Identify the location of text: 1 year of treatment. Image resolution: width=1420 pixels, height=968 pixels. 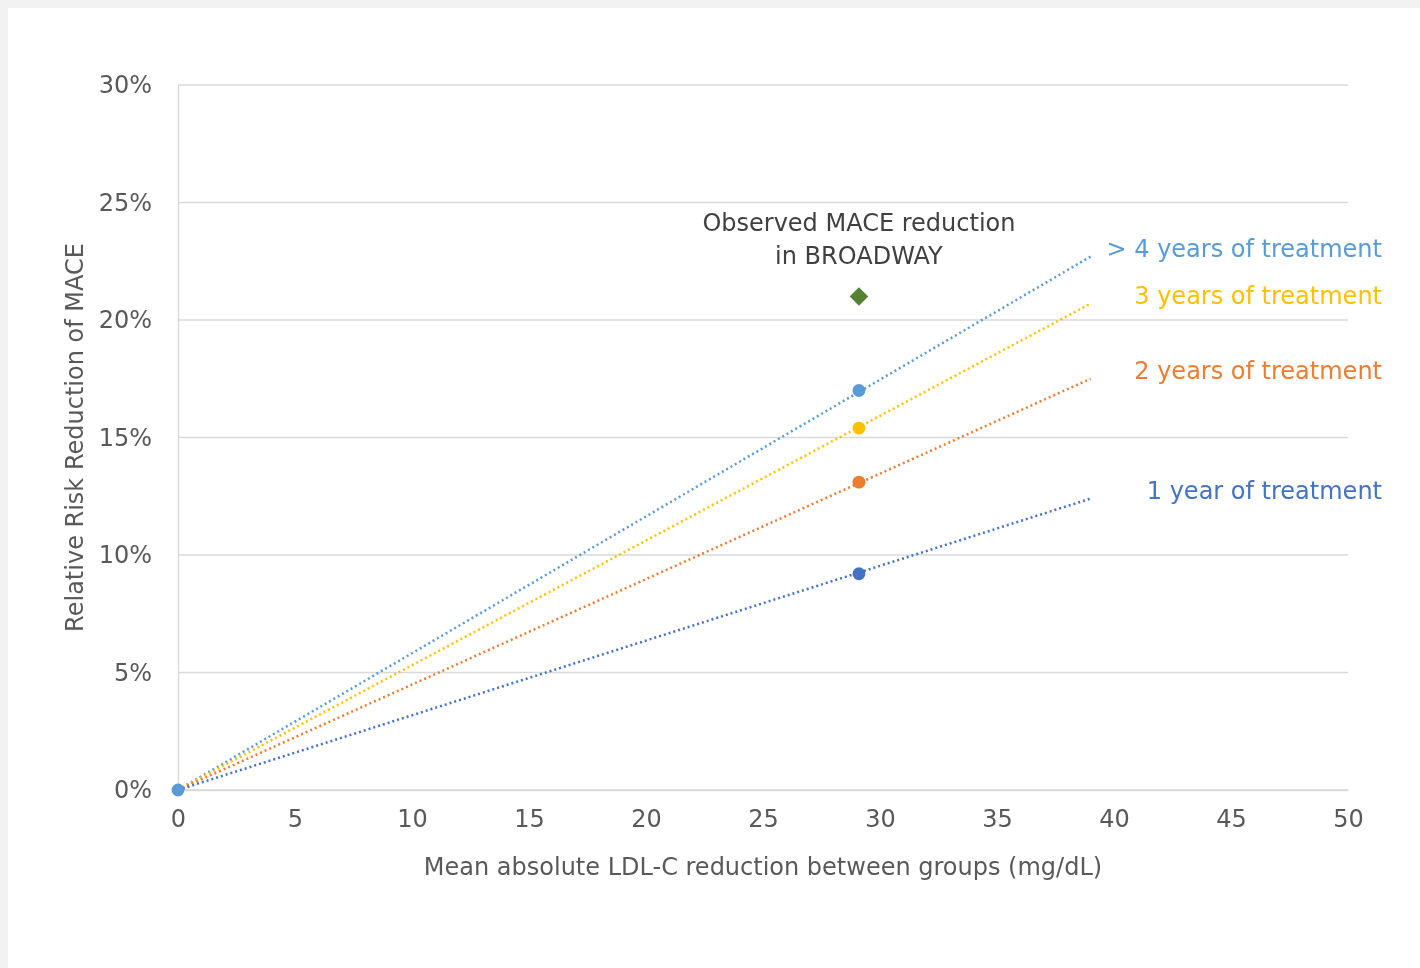
(1264, 490).